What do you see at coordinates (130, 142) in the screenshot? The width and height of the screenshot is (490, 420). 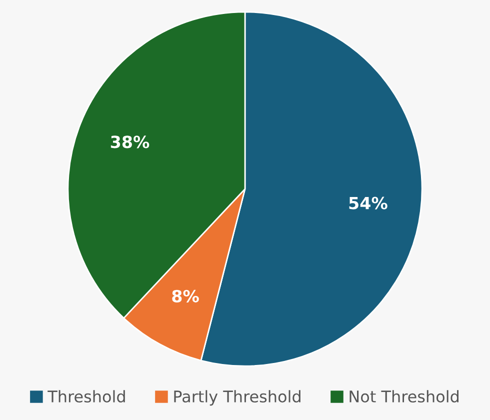 I see `data-label: 38%` at bounding box center [130, 142].